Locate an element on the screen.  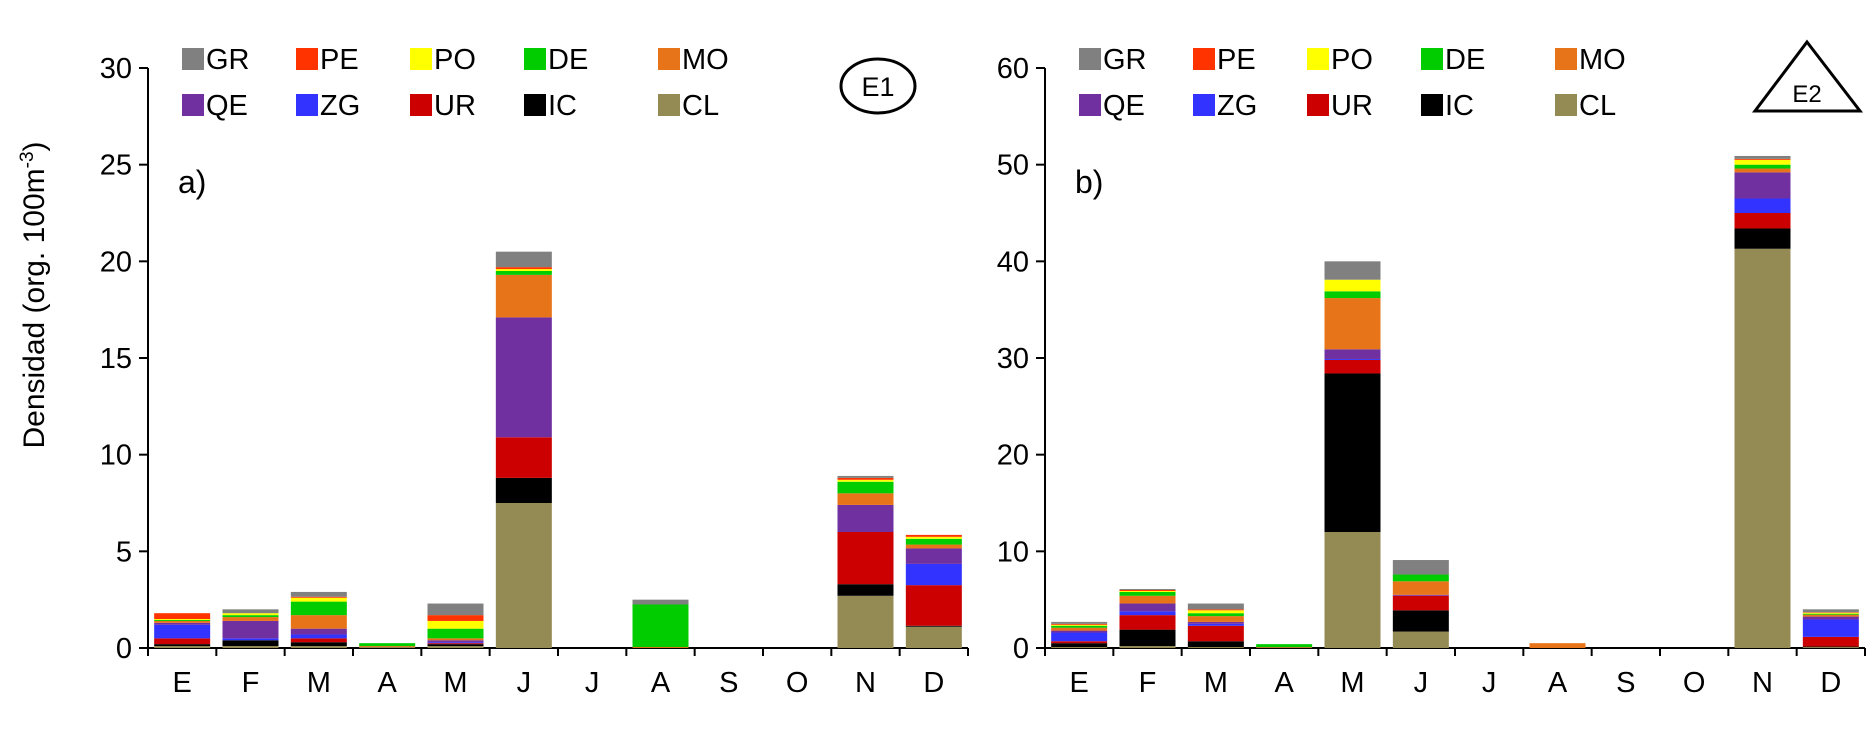
y-tick-label: 50 is located at coordinates (1013, 166).